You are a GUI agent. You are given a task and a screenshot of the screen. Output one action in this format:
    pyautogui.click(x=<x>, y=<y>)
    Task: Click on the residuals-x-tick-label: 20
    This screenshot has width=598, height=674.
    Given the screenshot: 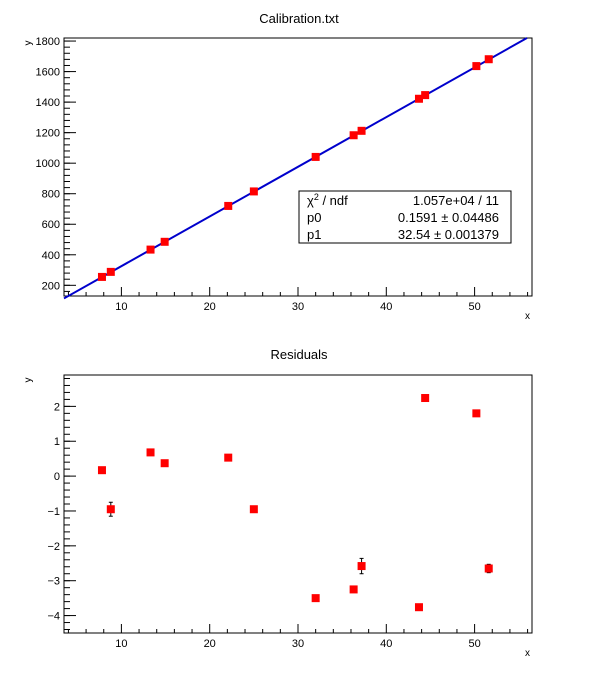 What is the action you would take?
    pyautogui.click(x=210, y=644)
    